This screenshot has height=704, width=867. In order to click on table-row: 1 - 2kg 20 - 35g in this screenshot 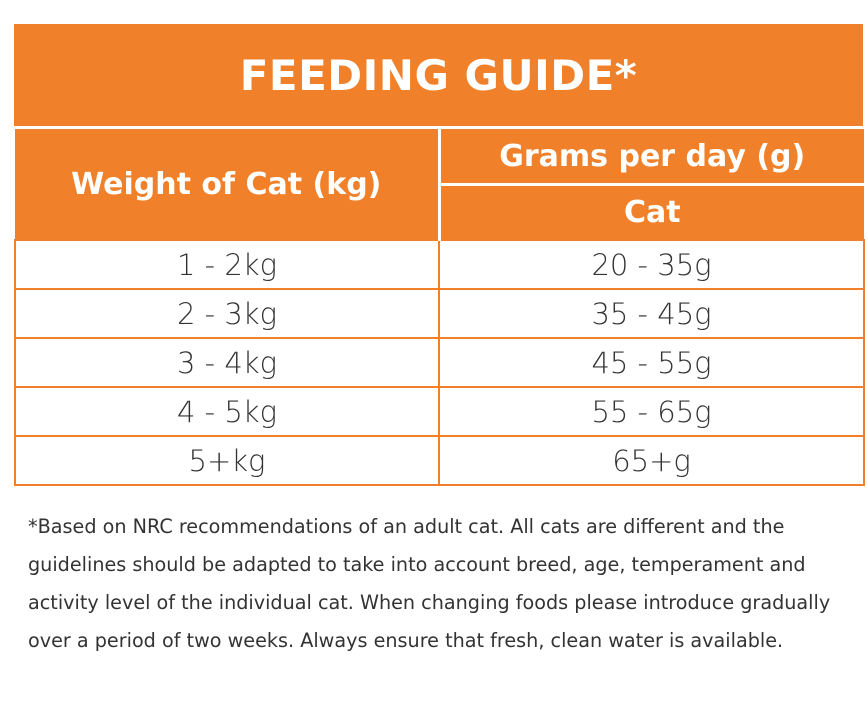, I will do `click(439, 264)`.